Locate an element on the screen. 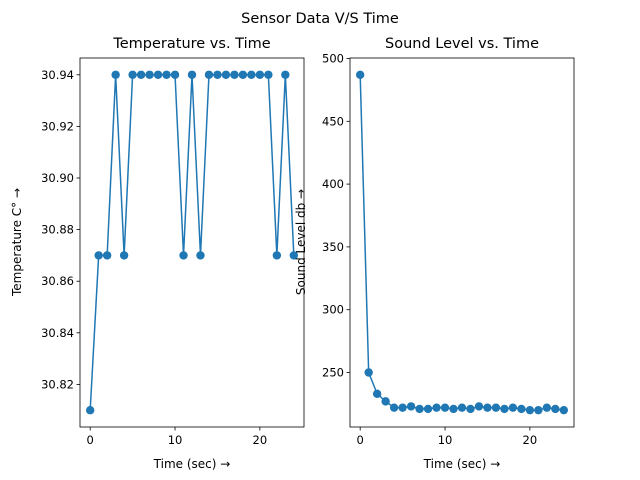  temperature-y-tick-label: 30.88 is located at coordinates (57, 230).